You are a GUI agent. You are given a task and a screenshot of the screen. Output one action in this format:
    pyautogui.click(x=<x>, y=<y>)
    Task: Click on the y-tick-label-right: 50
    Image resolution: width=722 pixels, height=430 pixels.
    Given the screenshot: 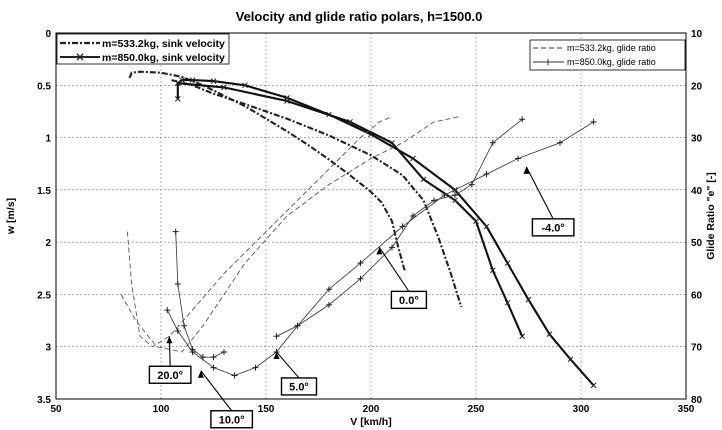 What is the action you would take?
    pyautogui.click(x=697, y=243)
    